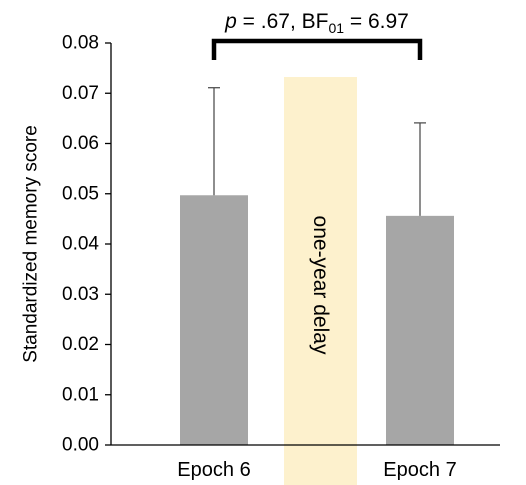  What do you see at coordinates (316, 470) in the screenshot?
I see `x-labels-group: Epoch 6 Epoch 7` at bounding box center [316, 470].